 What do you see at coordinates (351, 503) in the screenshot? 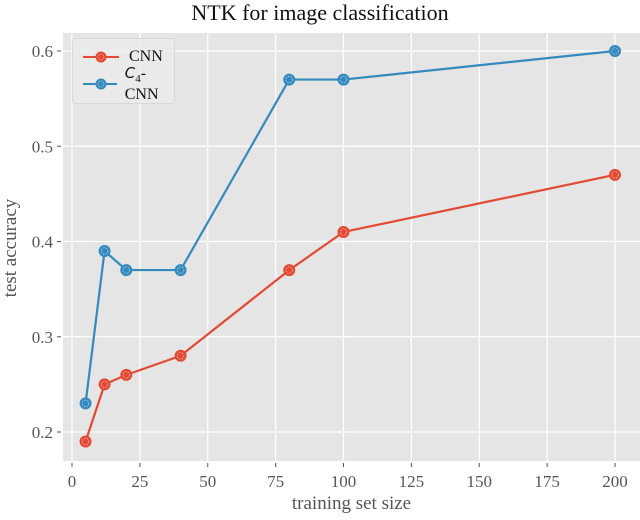
I see `x-axis-label: training set size` at bounding box center [351, 503].